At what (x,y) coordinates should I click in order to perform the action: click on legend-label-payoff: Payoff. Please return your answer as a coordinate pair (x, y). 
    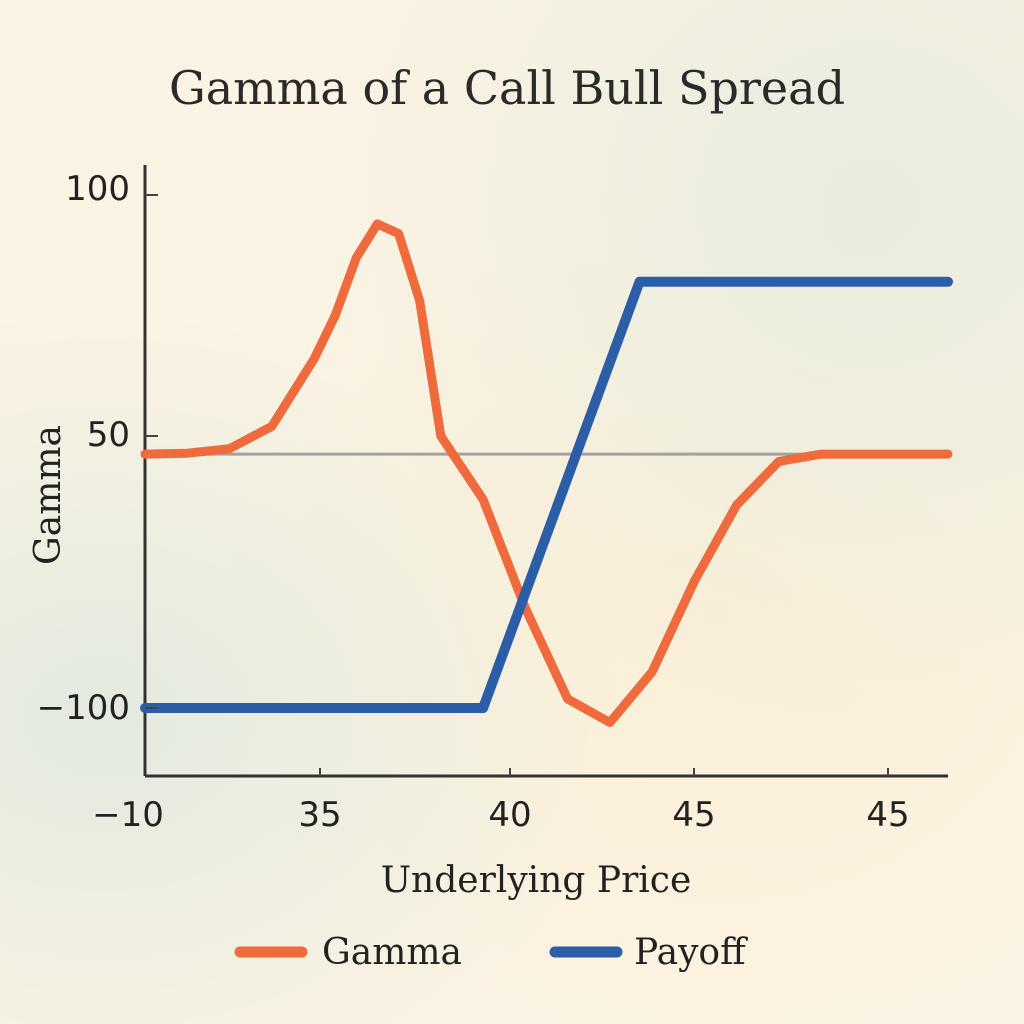
    Looking at the image, I should click on (691, 952).